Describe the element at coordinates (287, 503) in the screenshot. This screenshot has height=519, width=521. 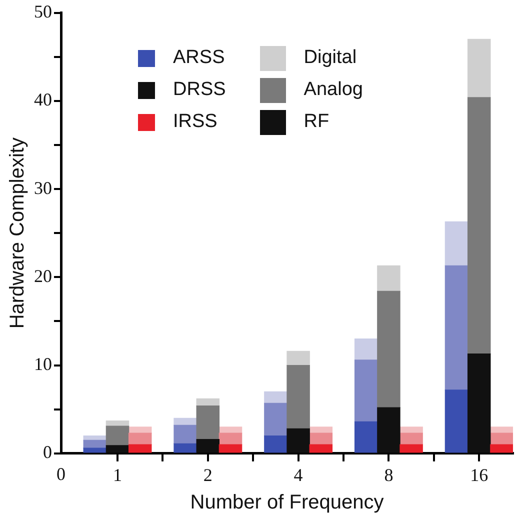
I see `x-axis-title: Number of Frequency` at that location.